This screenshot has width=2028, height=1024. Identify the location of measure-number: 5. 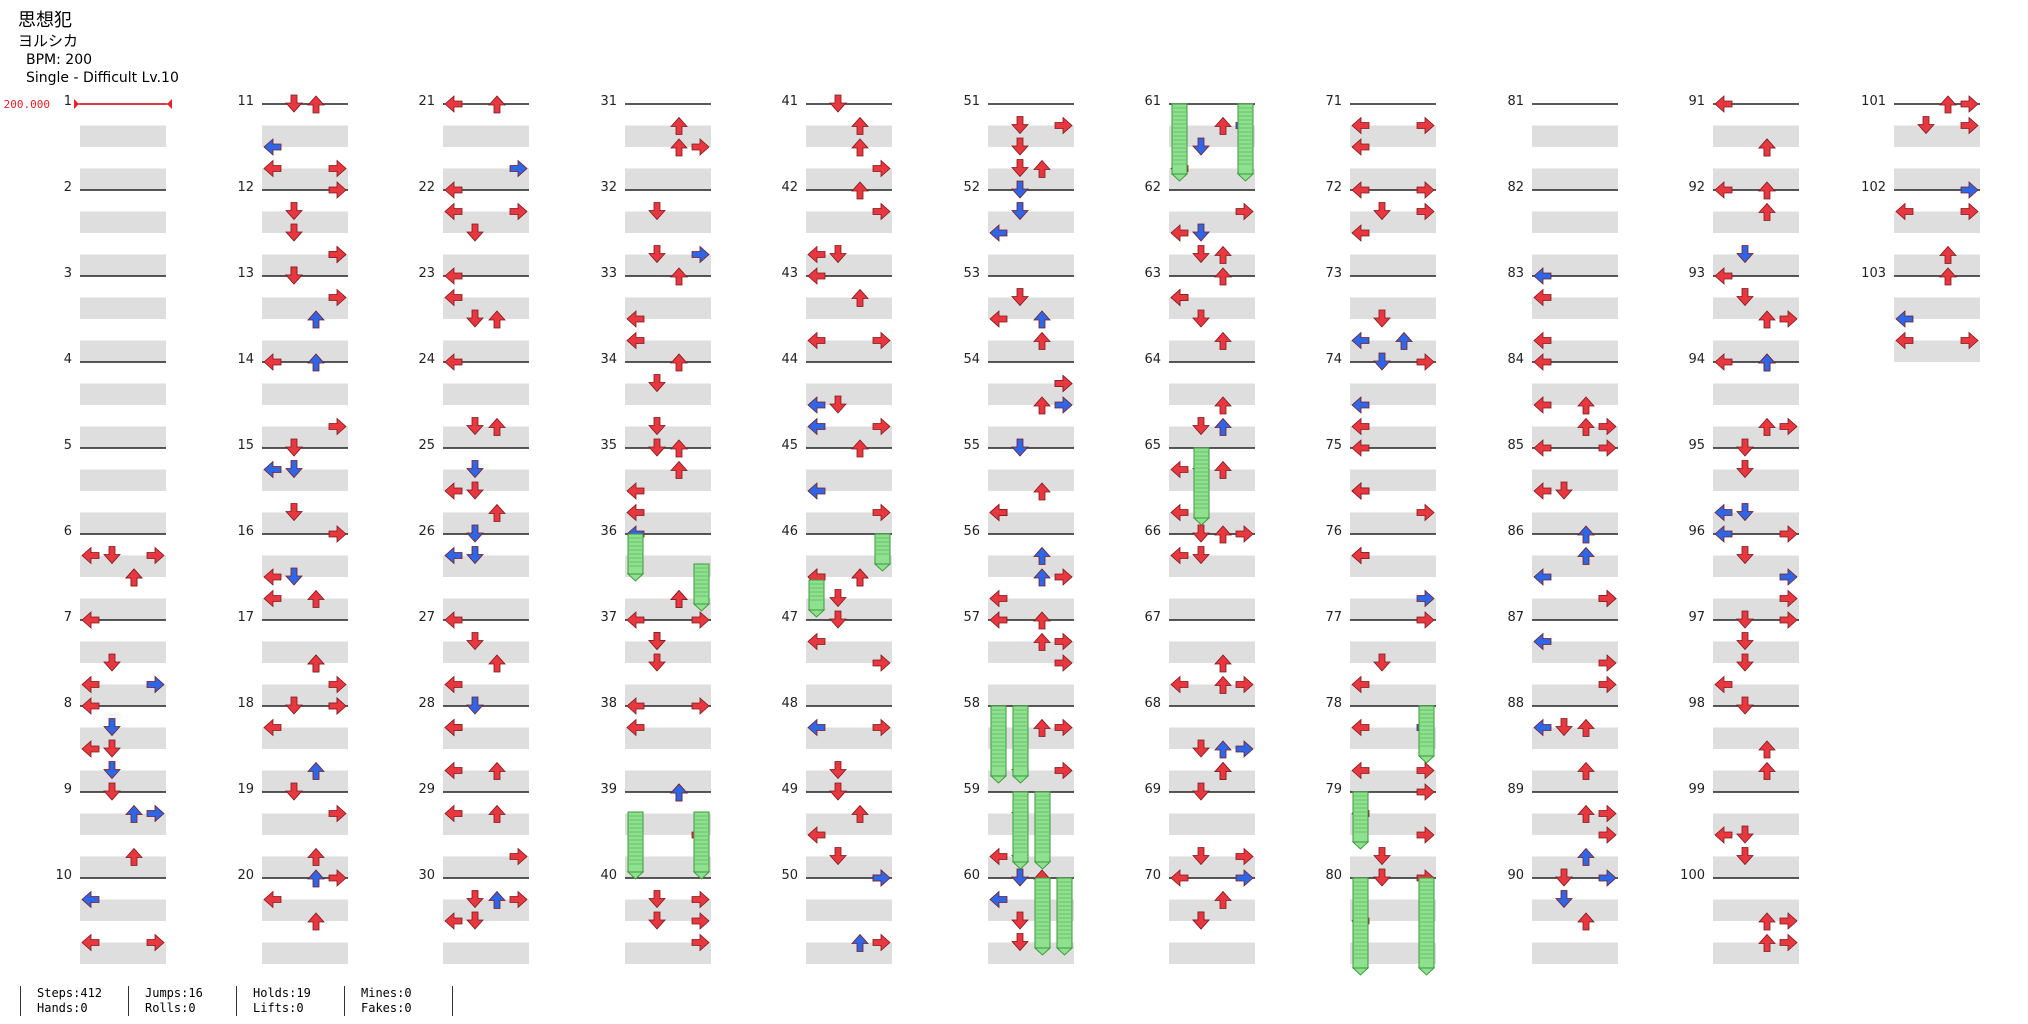
(68, 445).